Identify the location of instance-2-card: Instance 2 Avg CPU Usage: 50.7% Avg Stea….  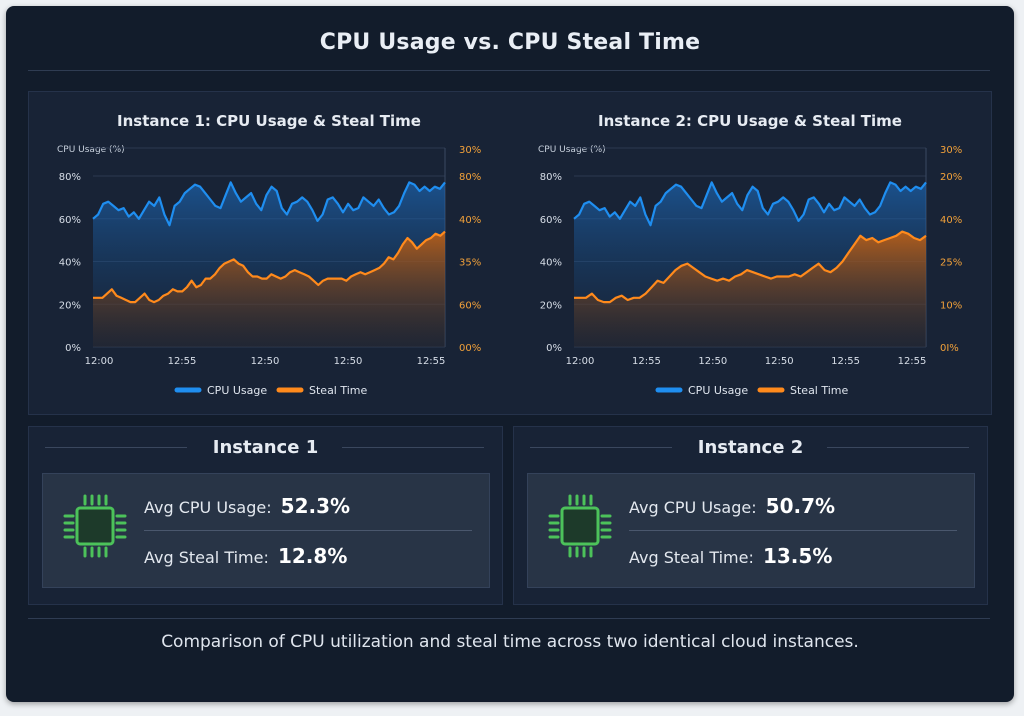
(750, 515).